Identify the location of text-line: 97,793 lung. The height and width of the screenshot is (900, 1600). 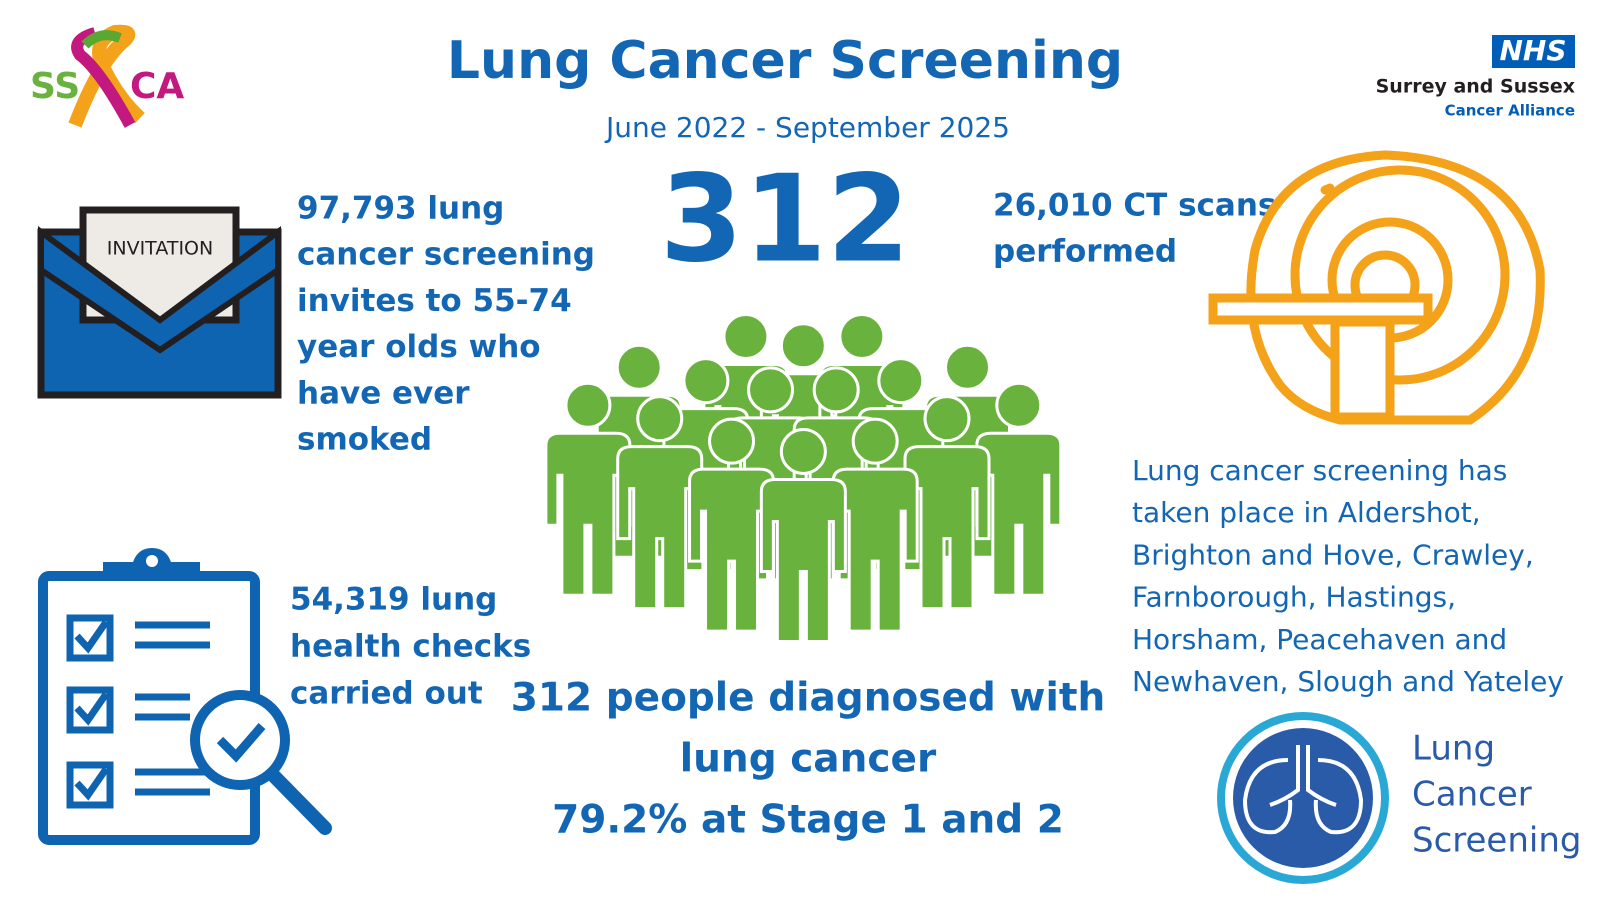
(400, 209).